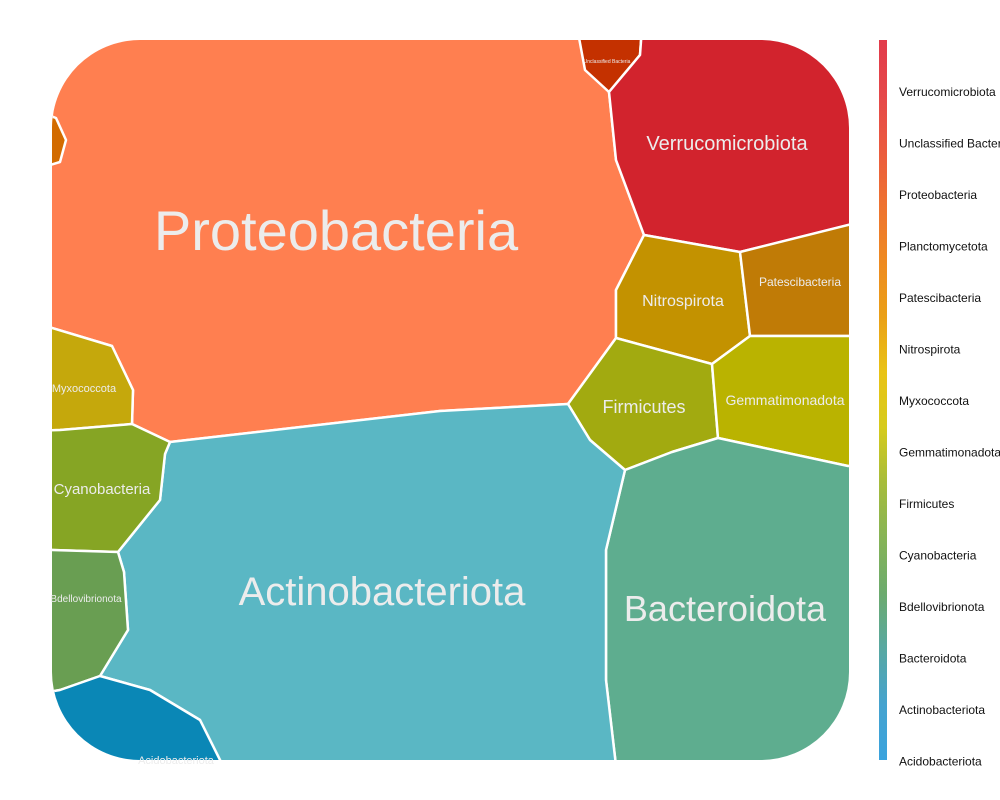  I want to click on legend-item: Gemmatimonadota, so click(949, 453).